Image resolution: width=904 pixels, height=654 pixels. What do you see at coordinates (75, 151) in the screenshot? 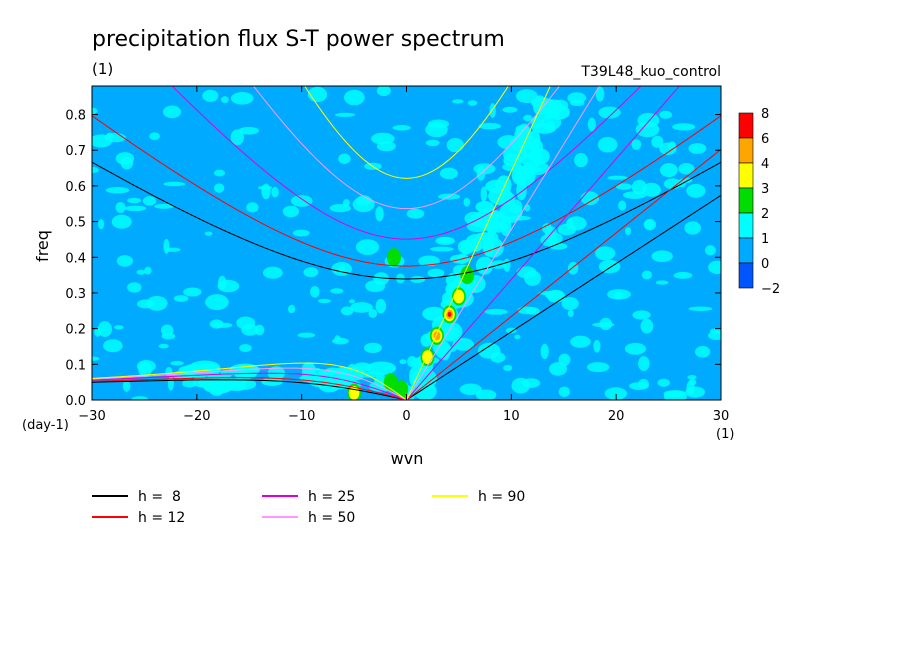
I see `y-tick-label: 0.7` at bounding box center [75, 151].